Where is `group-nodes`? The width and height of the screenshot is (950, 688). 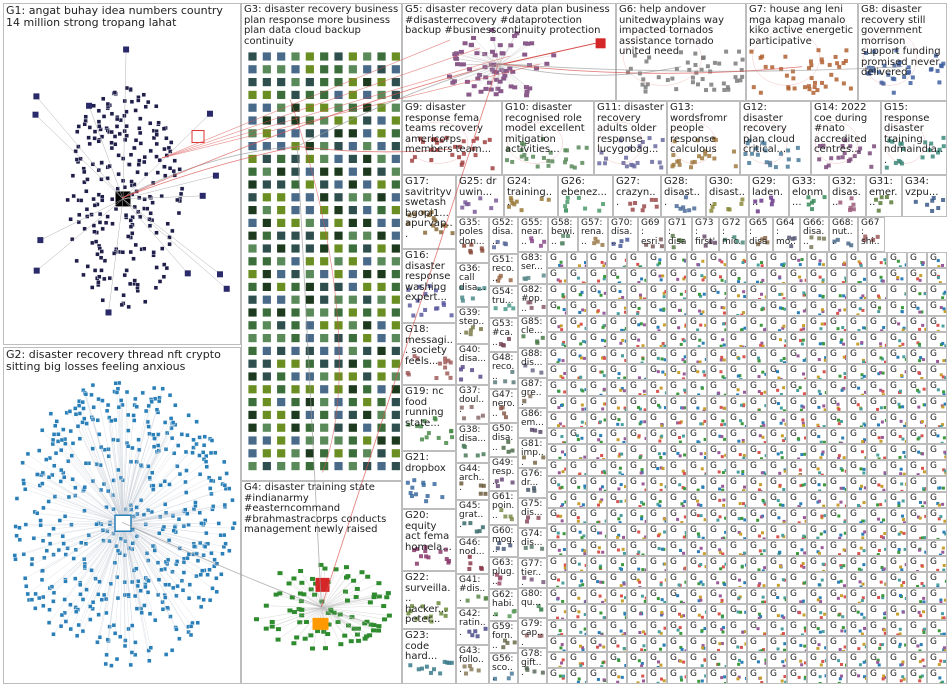
group-nodes is located at coordinates (503, 573).